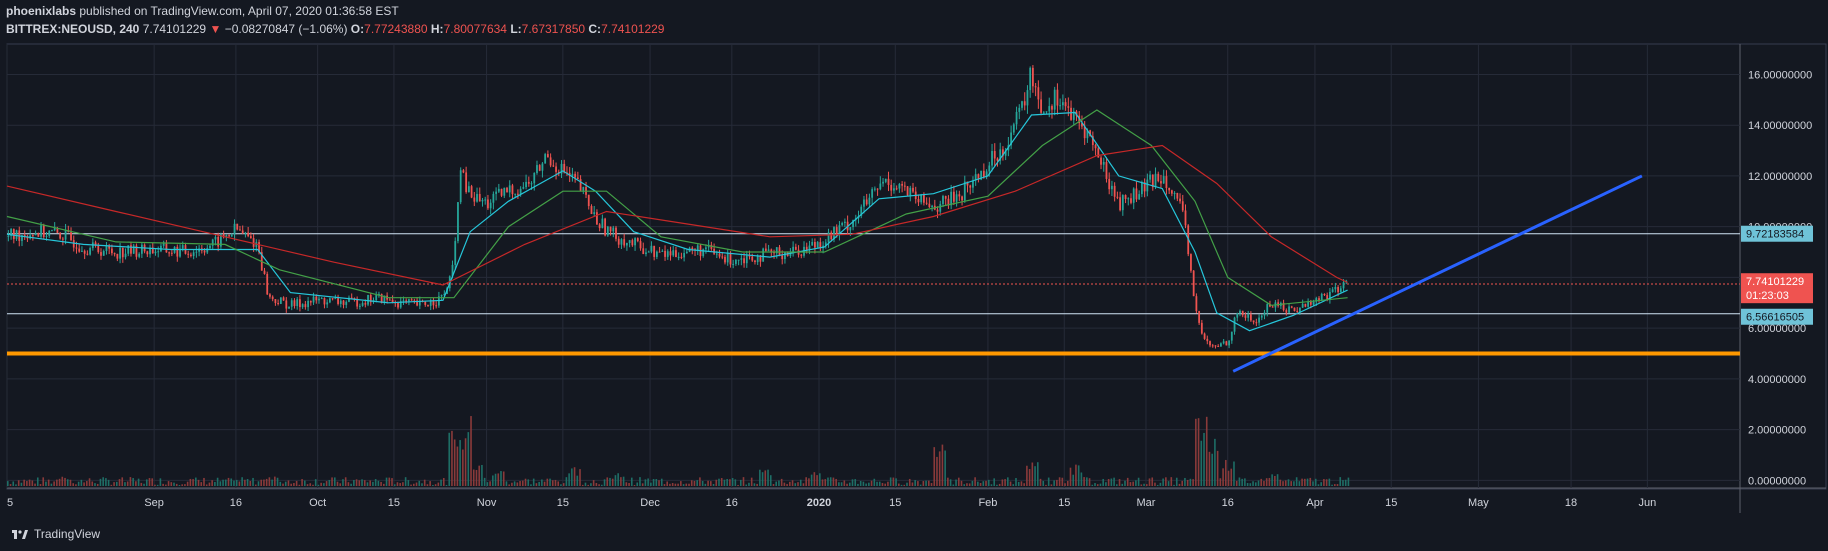  What do you see at coordinates (67, 534) in the screenshot?
I see `brand-name: TradingView` at bounding box center [67, 534].